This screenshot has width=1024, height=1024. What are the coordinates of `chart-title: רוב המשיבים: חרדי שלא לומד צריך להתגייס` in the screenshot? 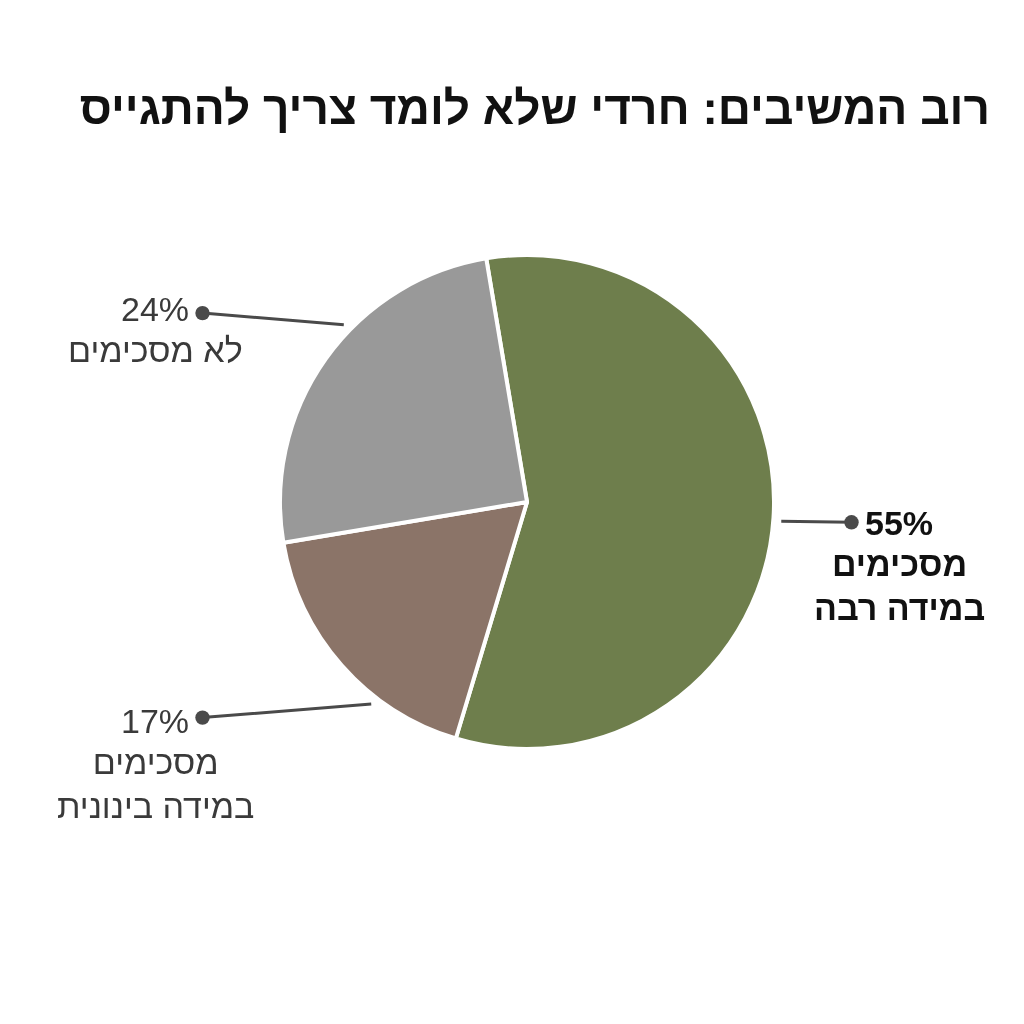 It's located at (534, 108).